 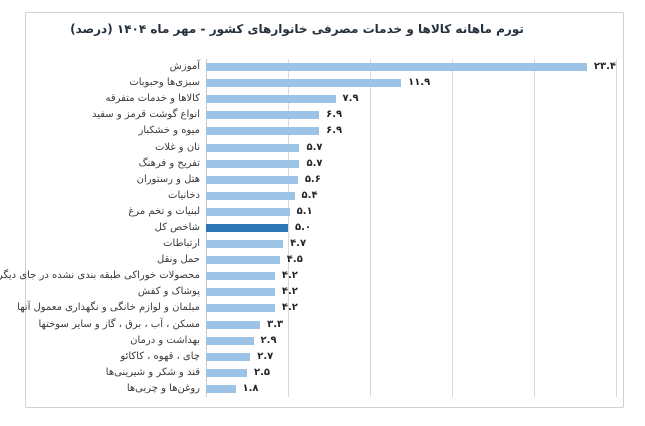 What do you see at coordinates (309, 195) in the screenshot?
I see `value-label: ۵.۴` at bounding box center [309, 195].